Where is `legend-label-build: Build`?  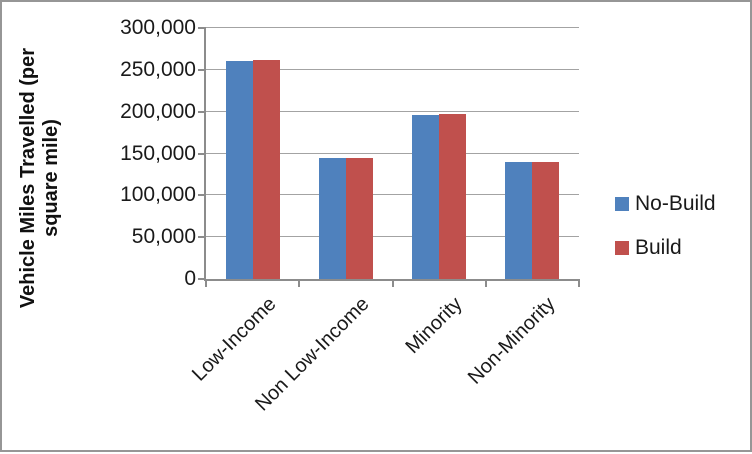
legend-label-build: Build is located at coordinates (658, 247).